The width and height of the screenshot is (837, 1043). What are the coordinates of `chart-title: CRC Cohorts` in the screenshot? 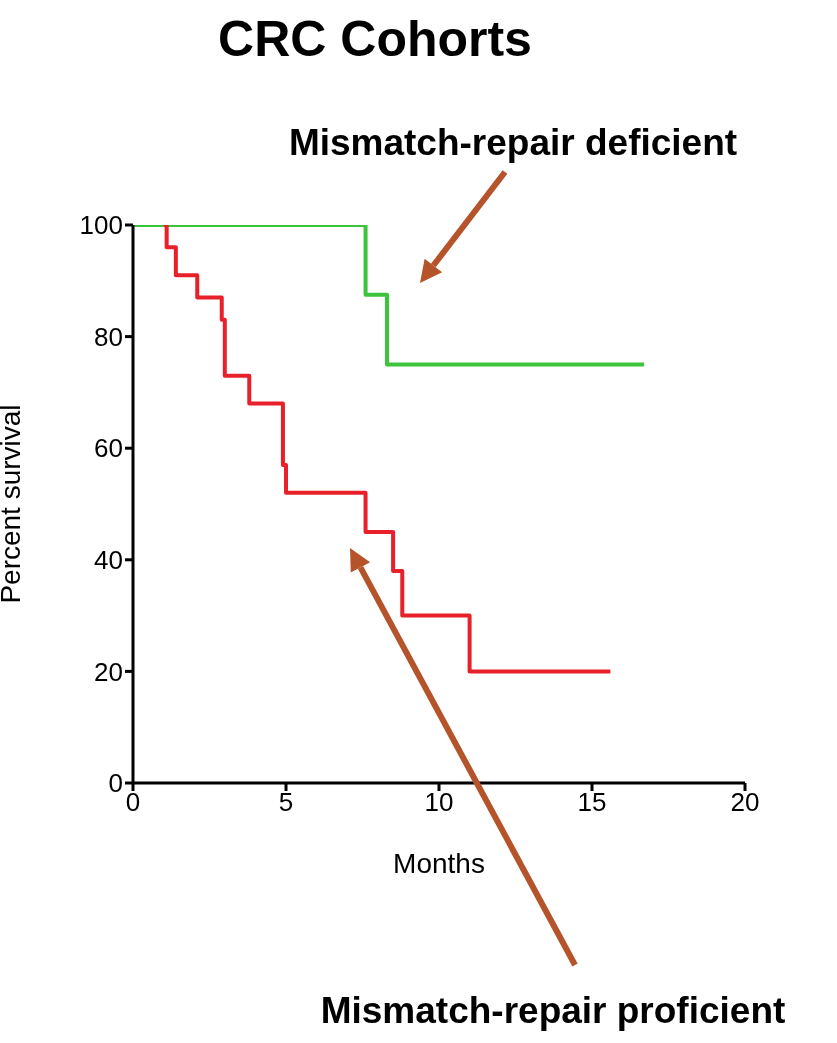 It's located at (375, 39).